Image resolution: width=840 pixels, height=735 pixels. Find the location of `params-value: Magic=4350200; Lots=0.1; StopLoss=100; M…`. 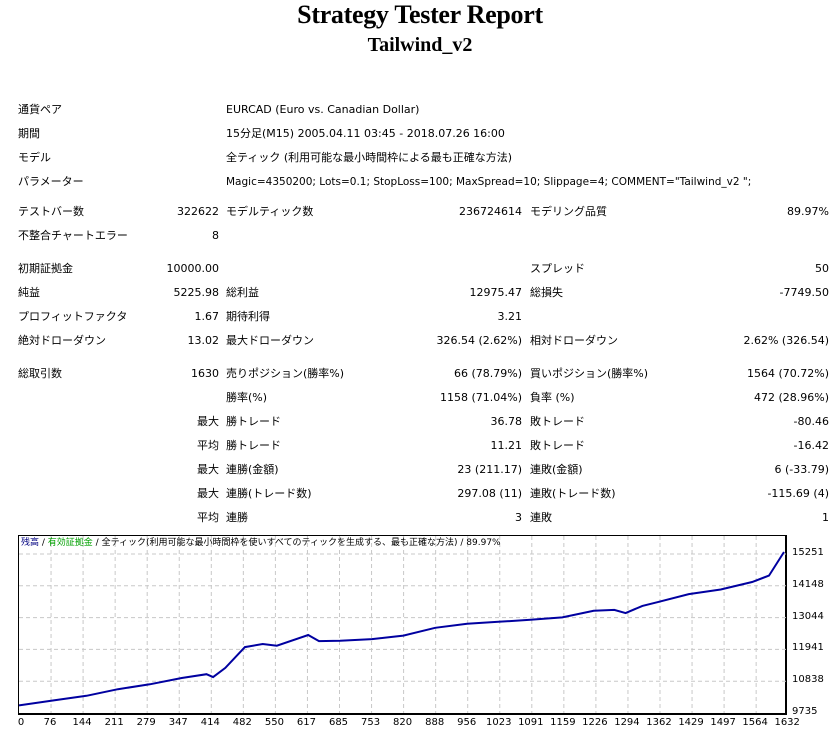

params-value: Magic=4350200; Lots=0.1; StopLoss=100; M… is located at coordinates (489, 182).